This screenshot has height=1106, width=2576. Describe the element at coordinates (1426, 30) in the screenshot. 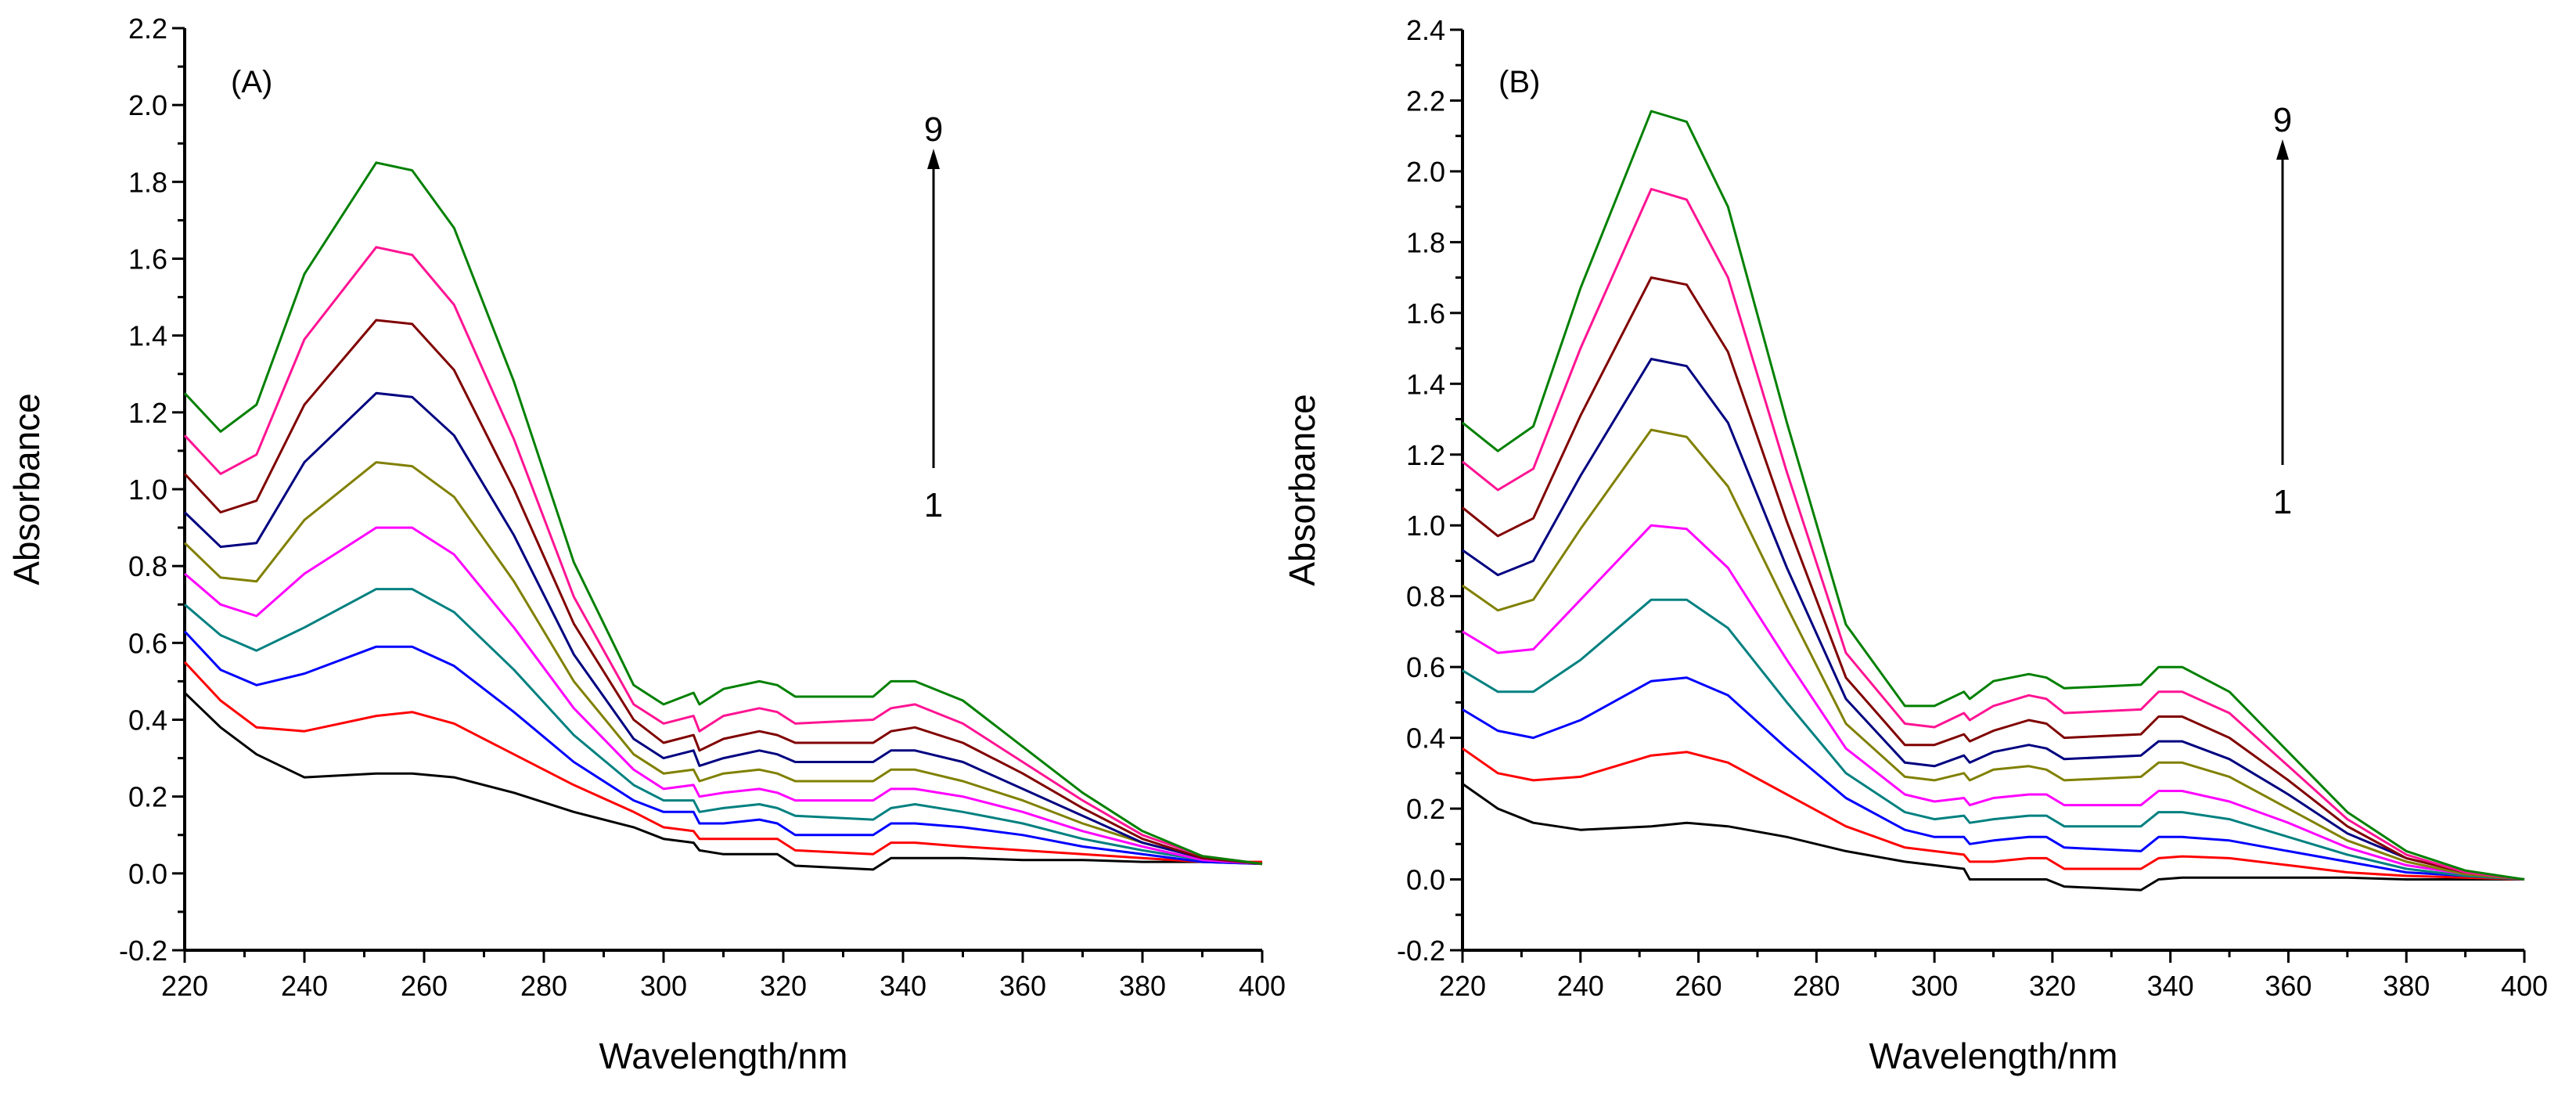

I see `y-tick-label: 2.4` at that location.